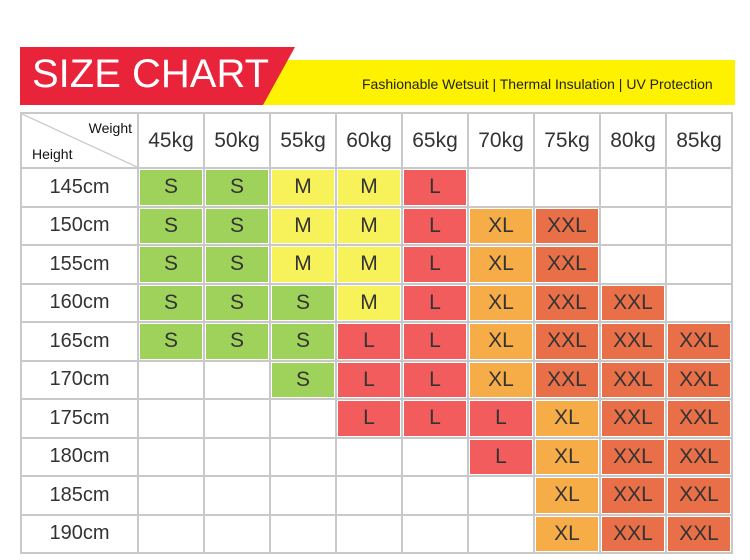  Describe the element at coordinates (151, 74) in the screenshot. I see `title: SIZE CHART` at that location.